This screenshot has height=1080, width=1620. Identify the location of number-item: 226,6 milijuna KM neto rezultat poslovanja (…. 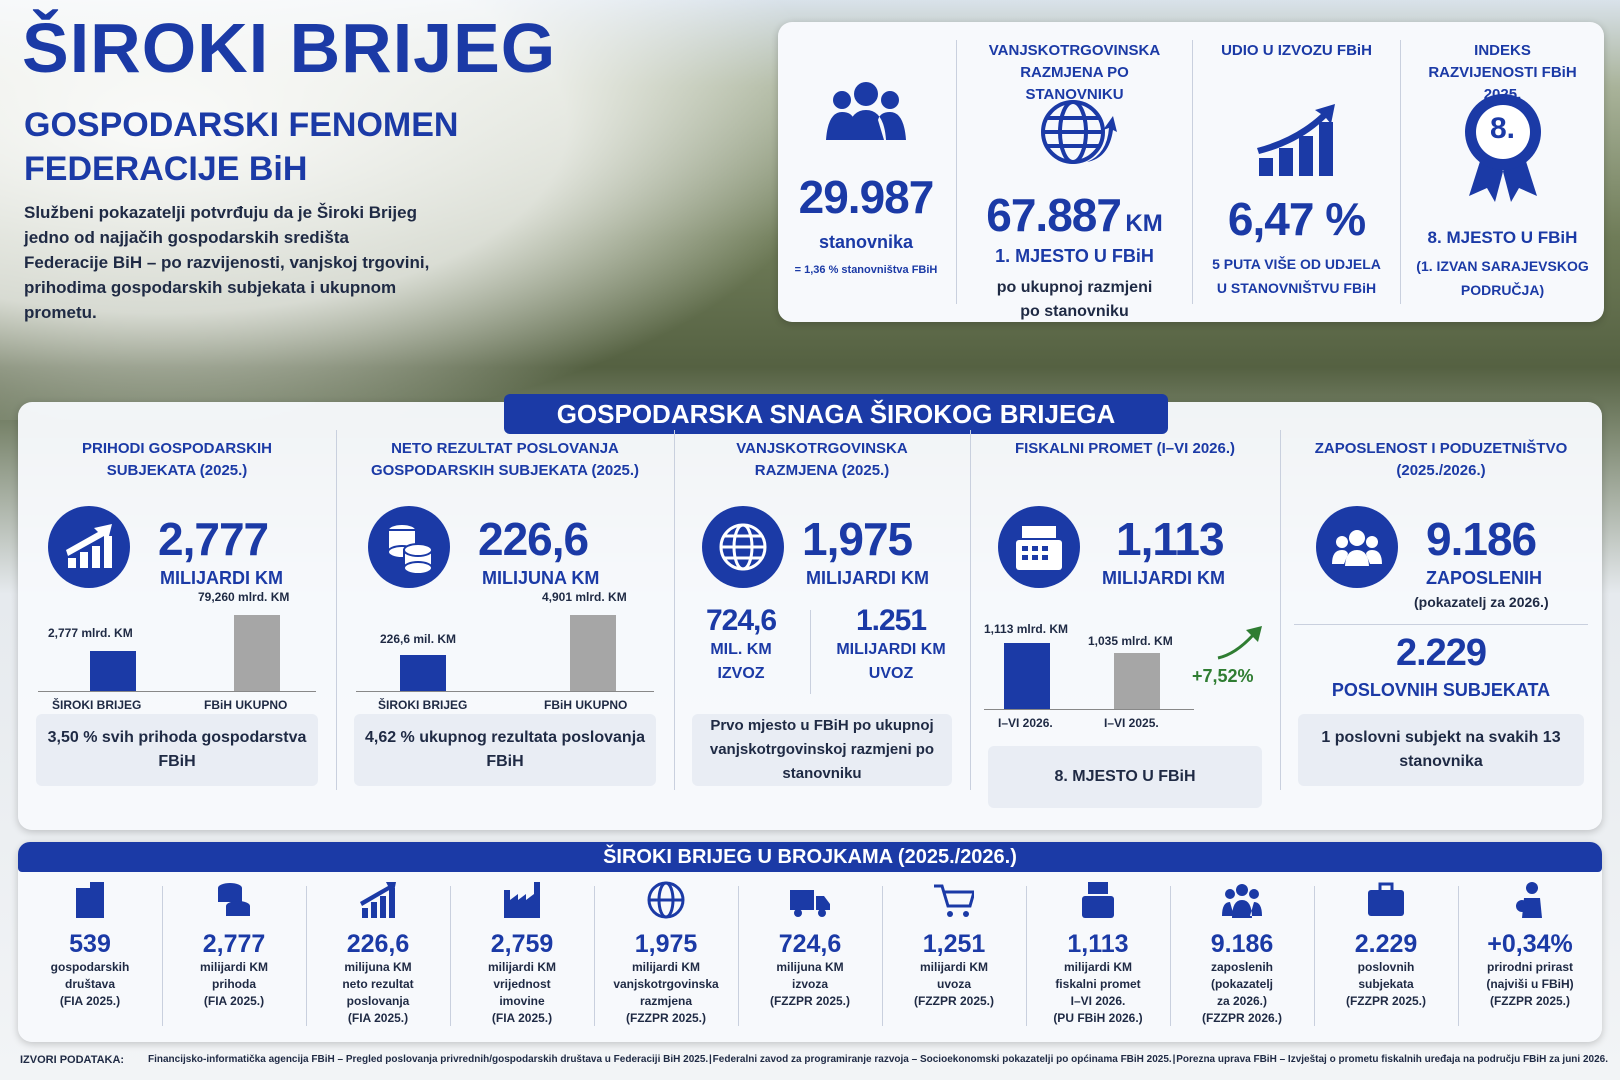
(378, 953).